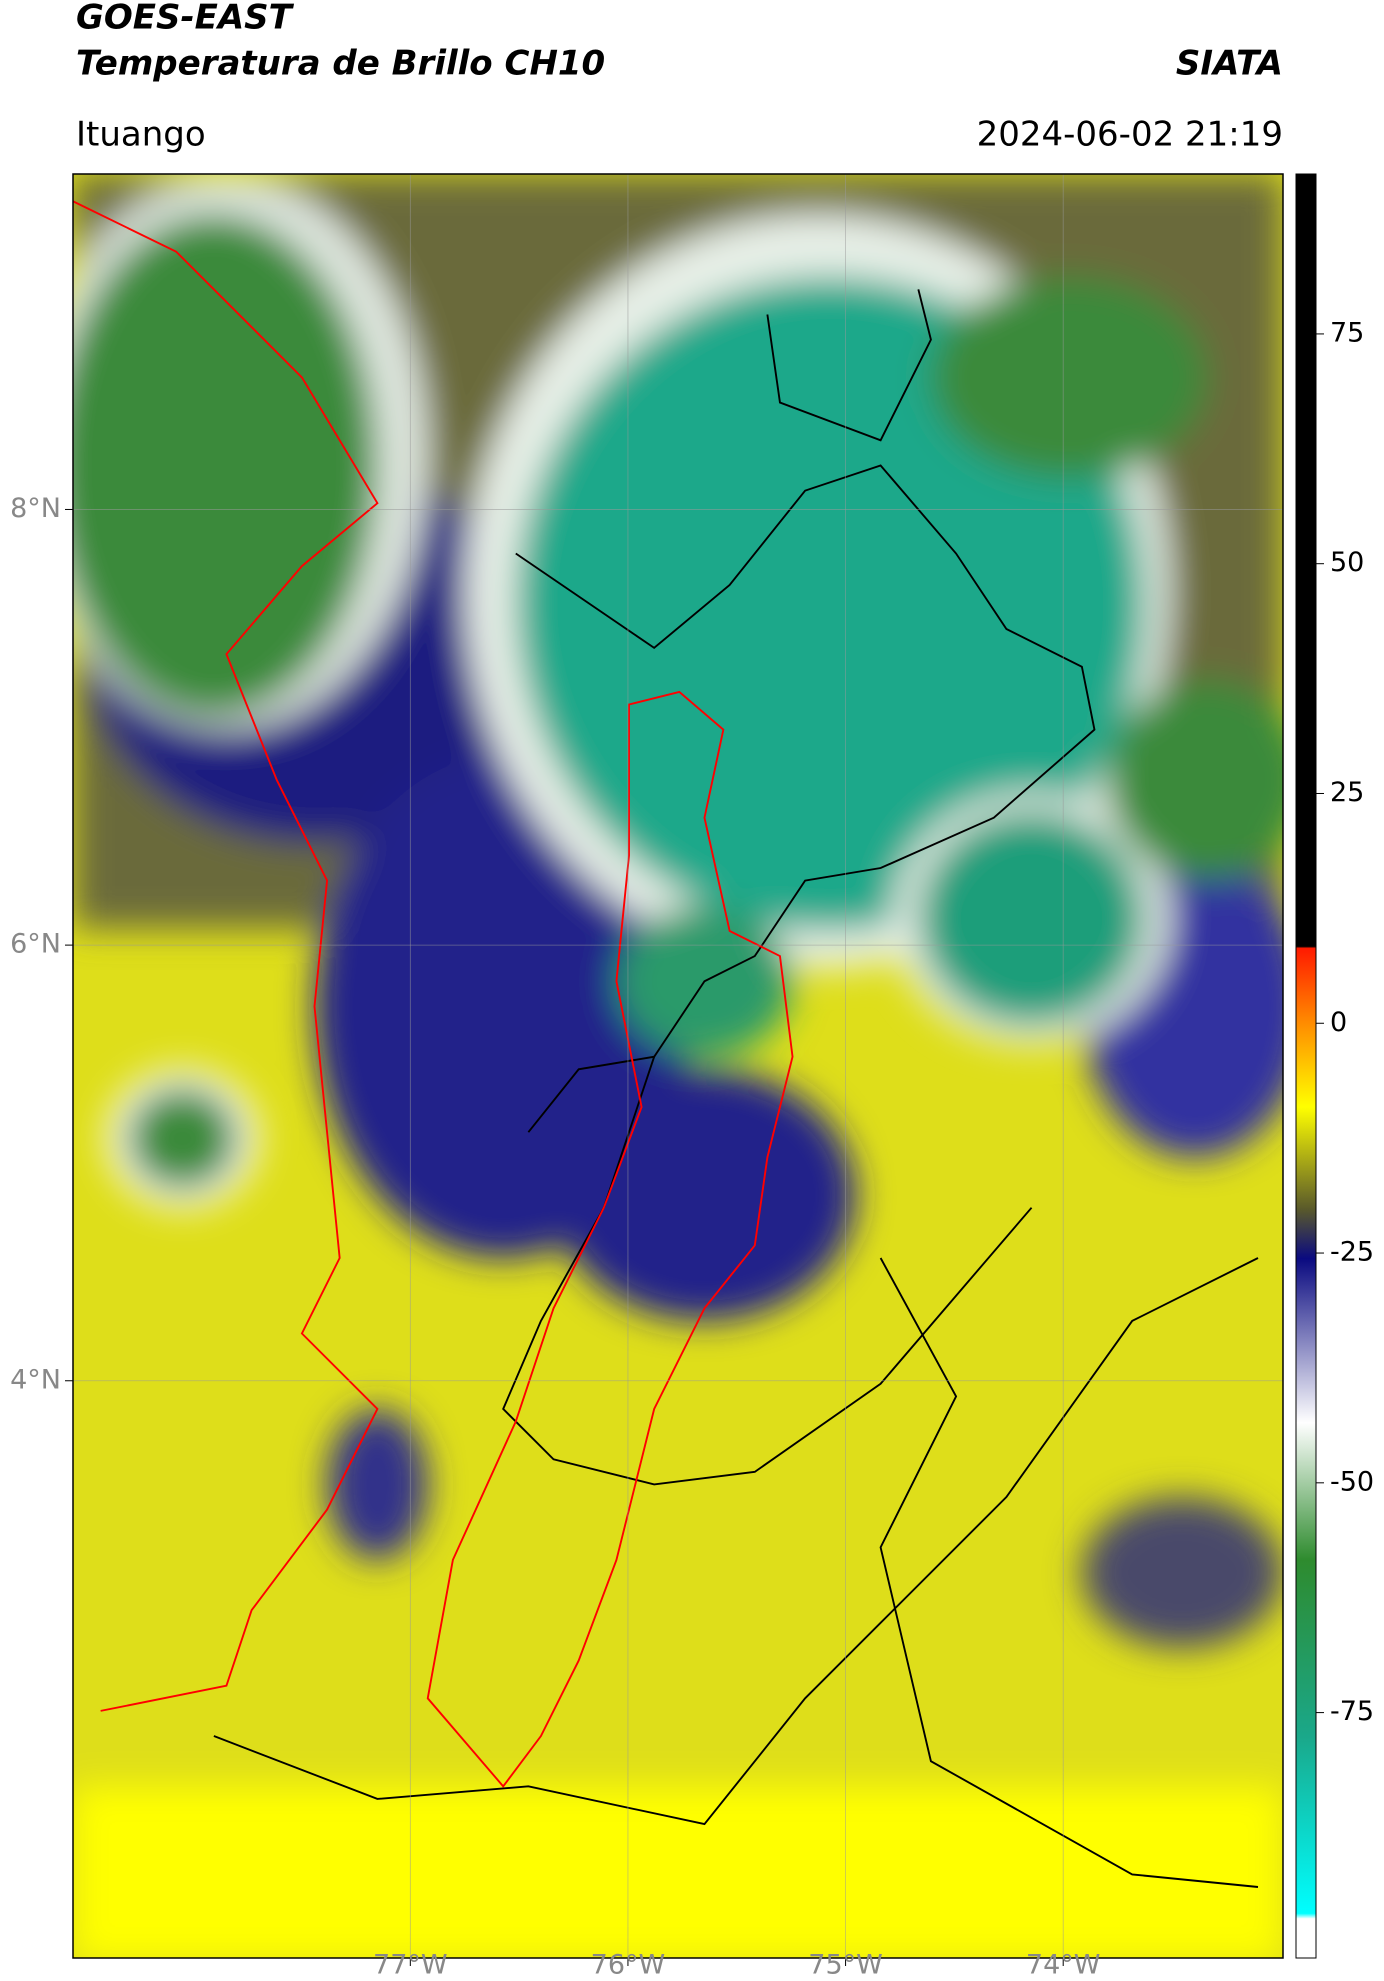  I want to click on lon-label: 77°W, so click(410, 1965).